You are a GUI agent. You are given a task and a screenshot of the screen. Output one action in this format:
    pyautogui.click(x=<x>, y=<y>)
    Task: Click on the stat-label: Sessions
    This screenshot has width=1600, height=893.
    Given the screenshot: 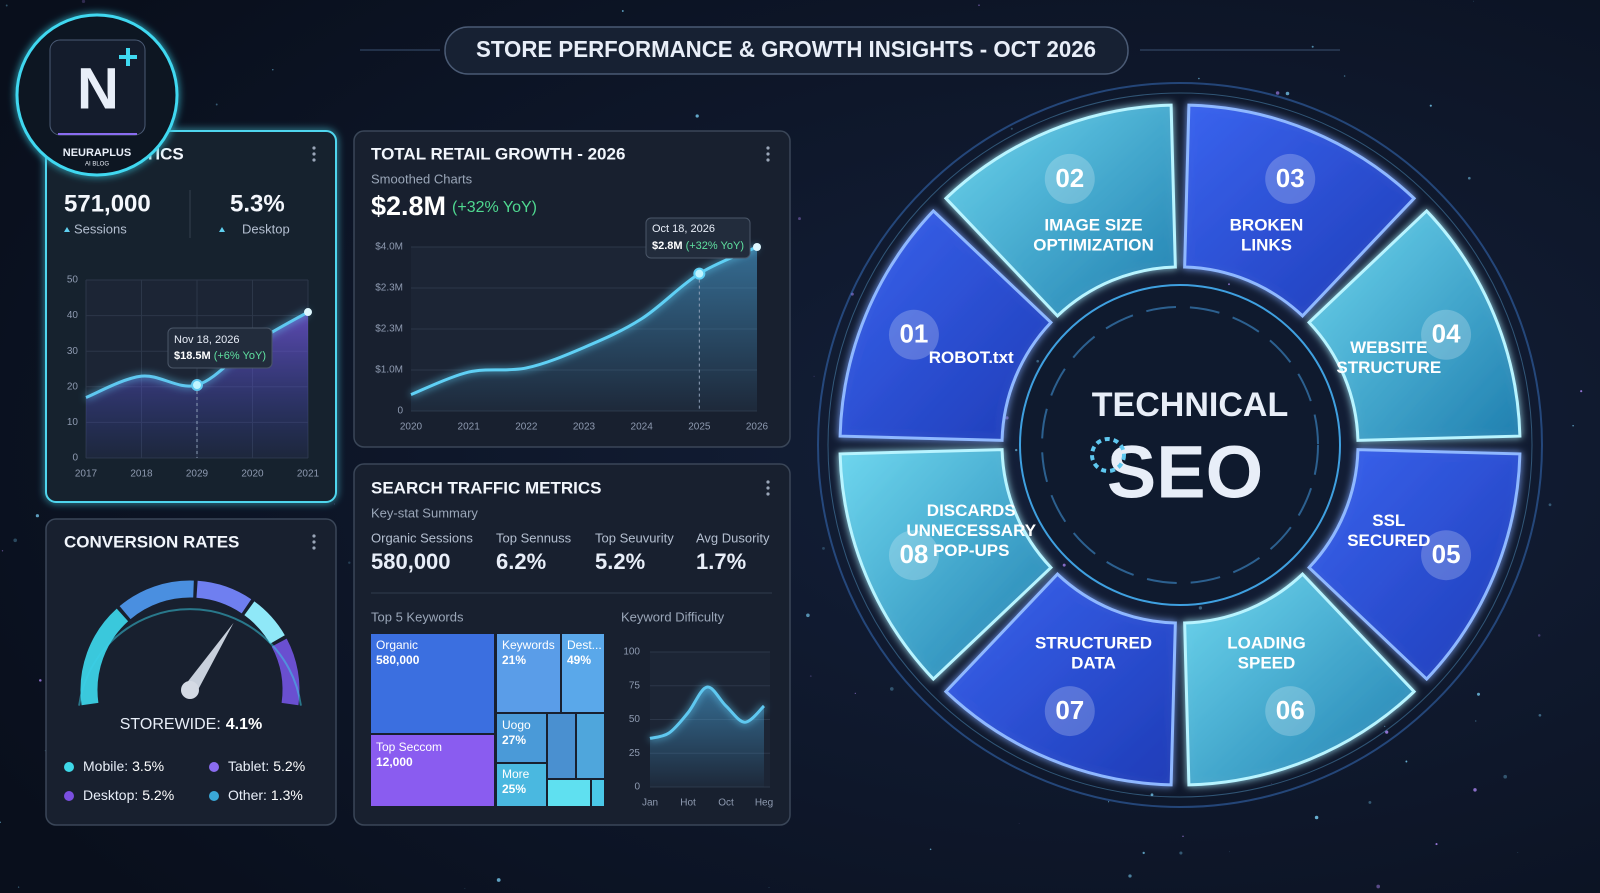 What is the action you would take?
    pyautogui.click(x=100, y=228)
    